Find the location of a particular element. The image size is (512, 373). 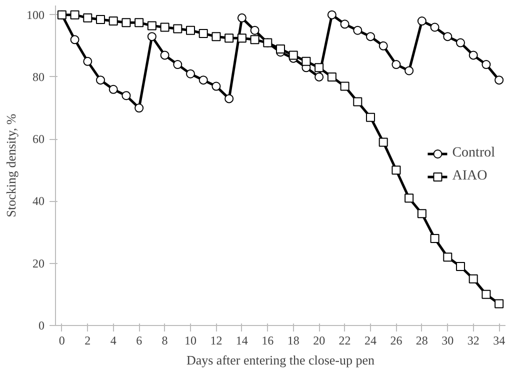

x-tick-label: 30 is located at coordinates (448, 341).